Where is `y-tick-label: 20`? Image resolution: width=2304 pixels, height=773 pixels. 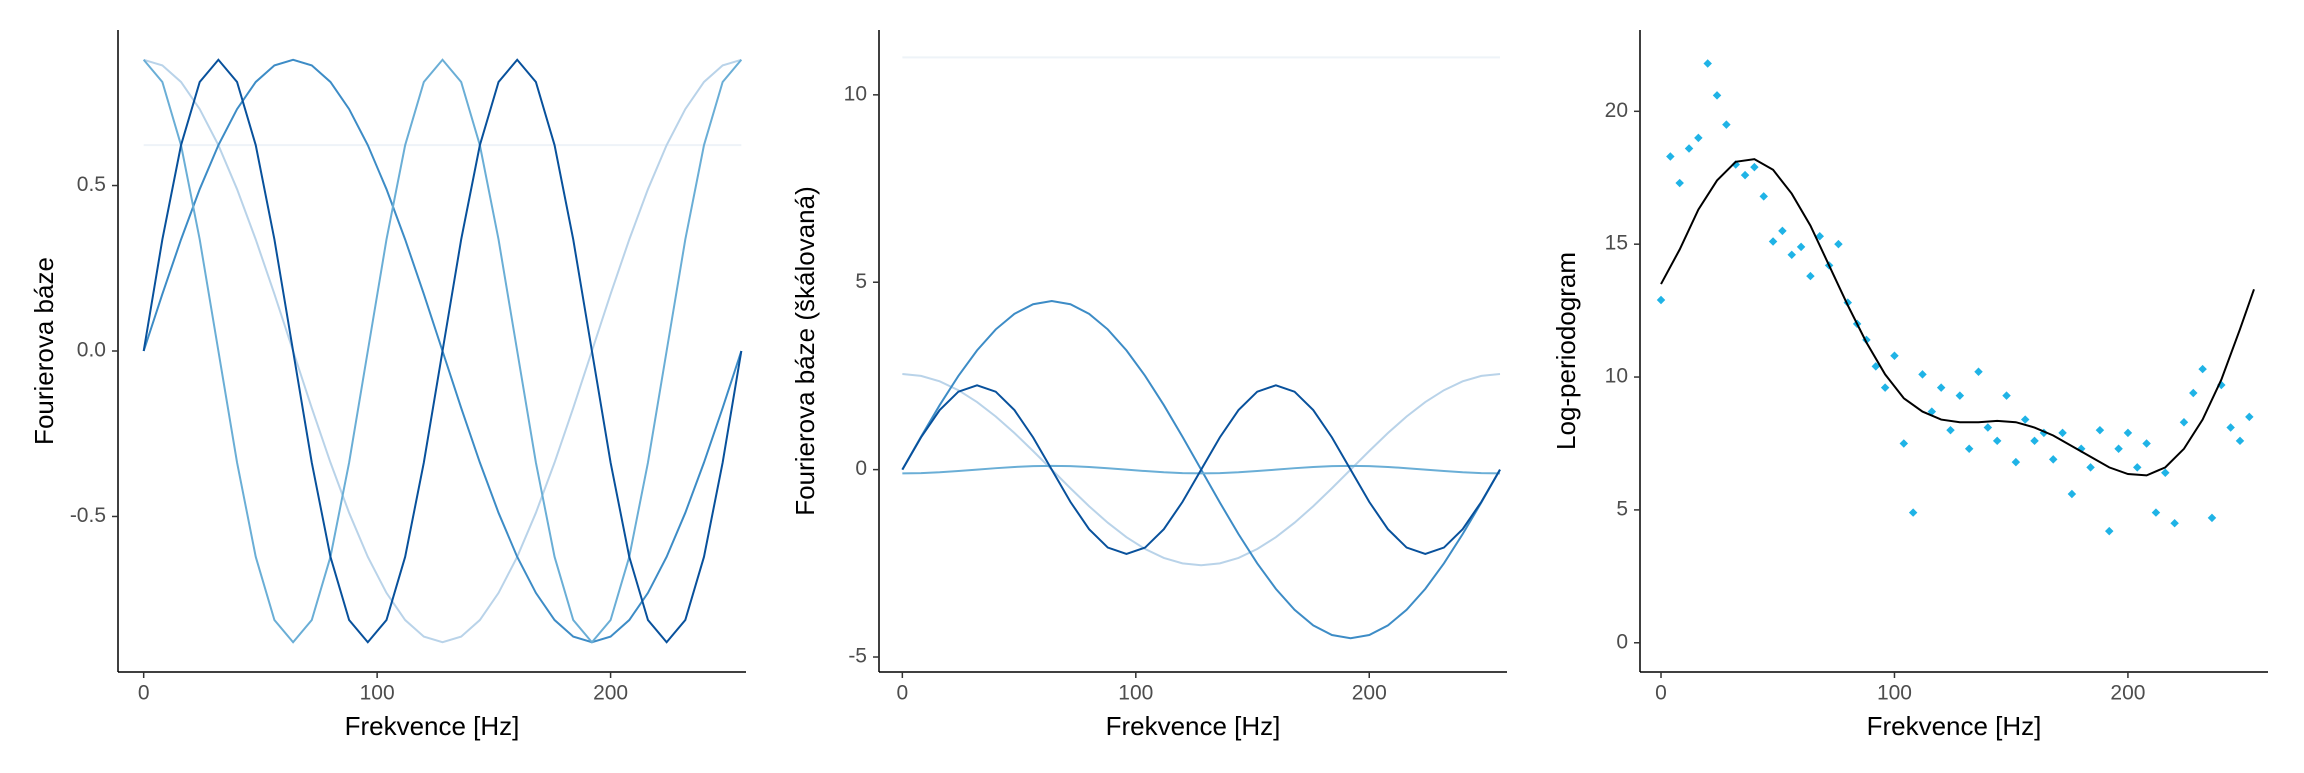 y-tick-label: 20 is located at coordinates (1616, 110).